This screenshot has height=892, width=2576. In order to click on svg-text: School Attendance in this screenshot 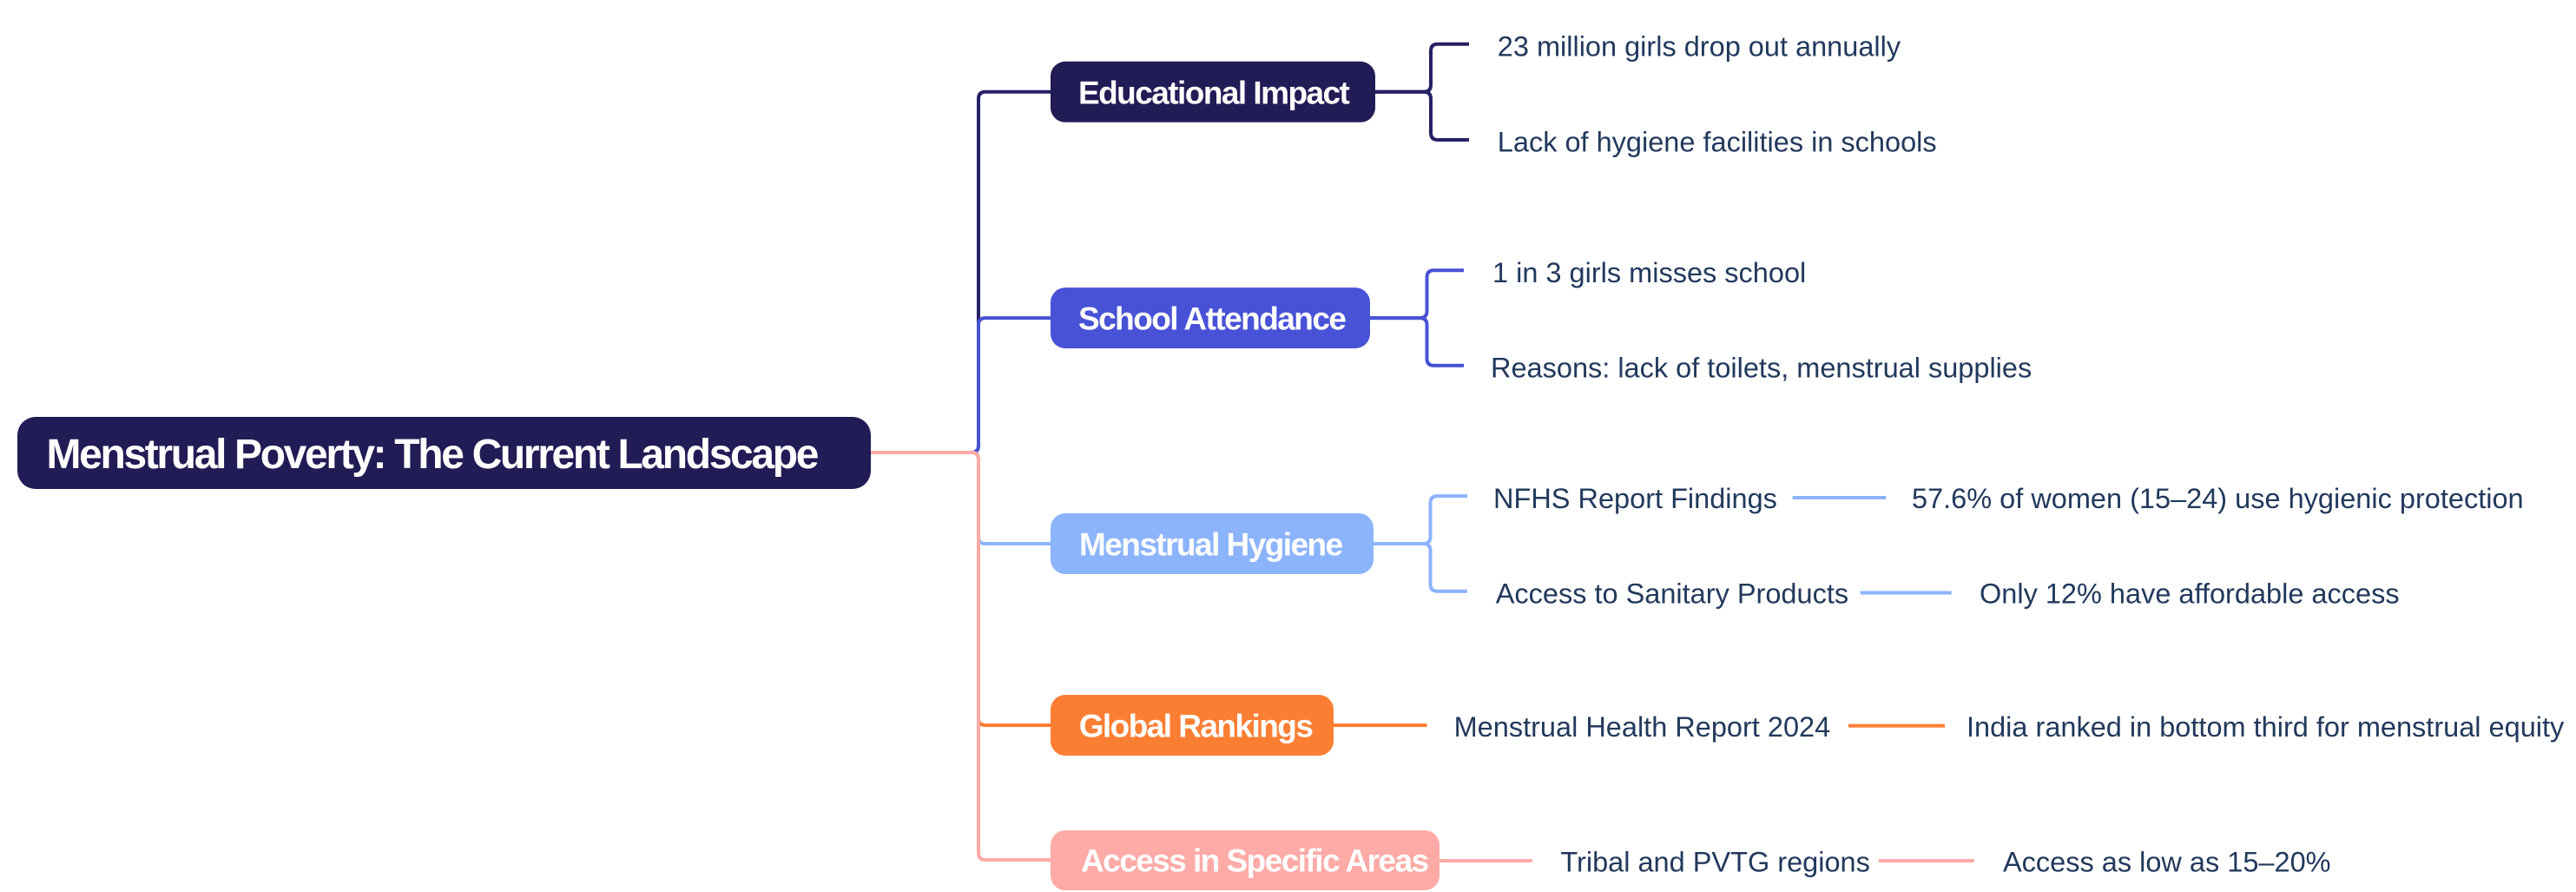, I will do `click(1212, 319)`.